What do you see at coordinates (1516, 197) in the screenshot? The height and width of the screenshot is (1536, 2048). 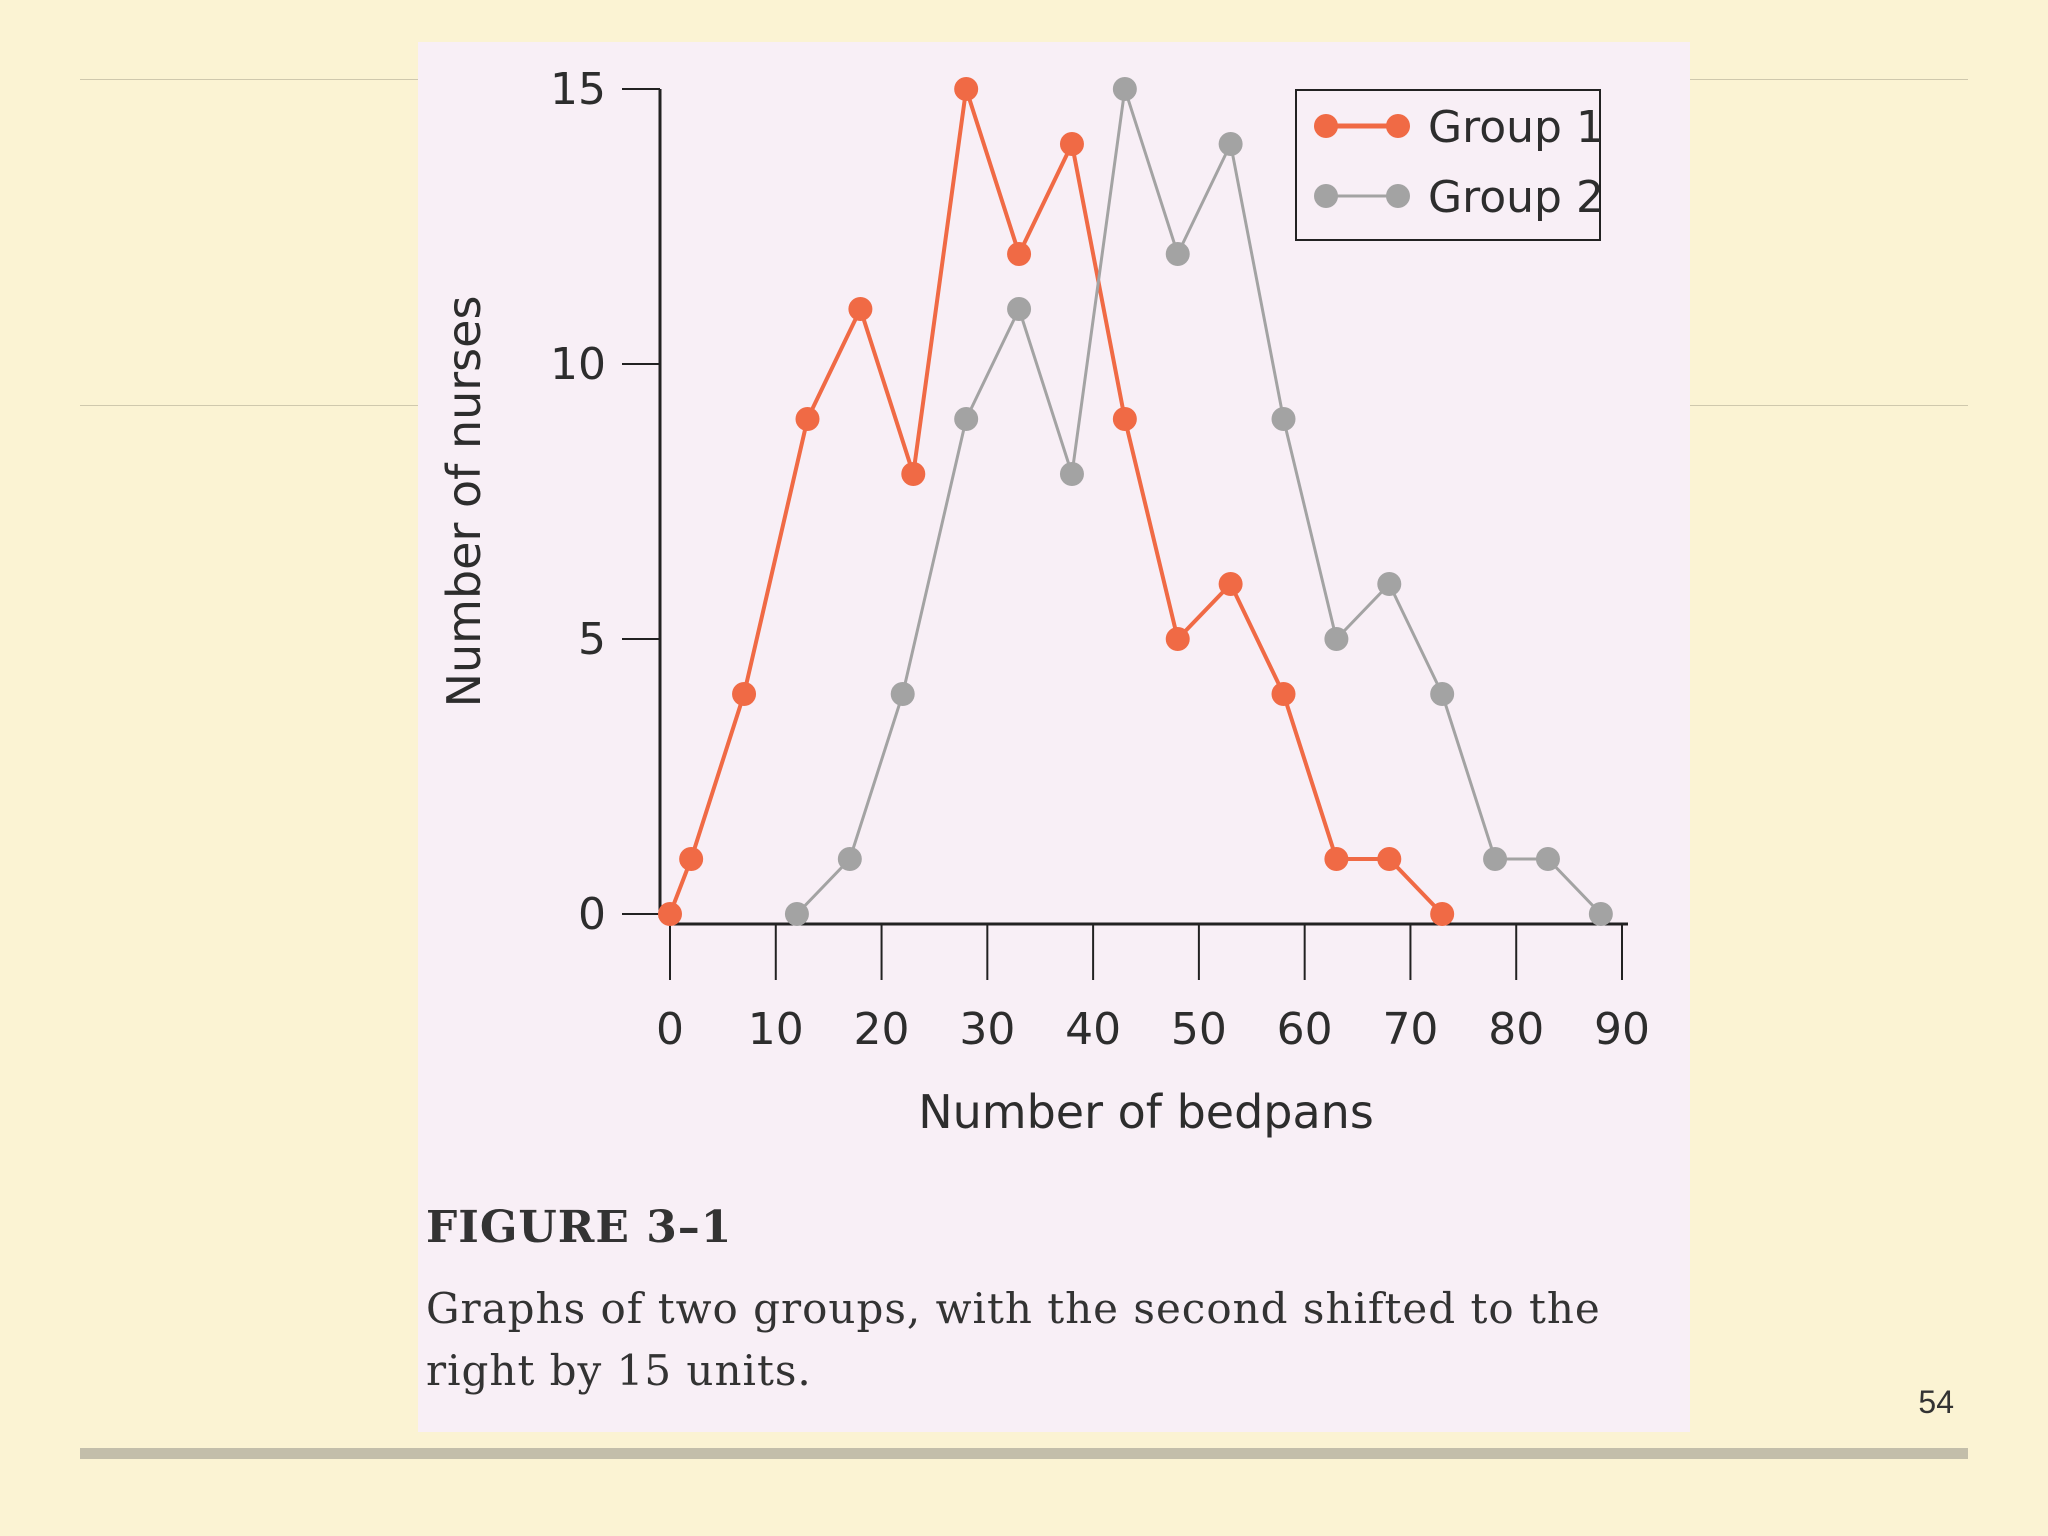 I see `legend-label-2: Group 2` at bounding box center [1516, 197].